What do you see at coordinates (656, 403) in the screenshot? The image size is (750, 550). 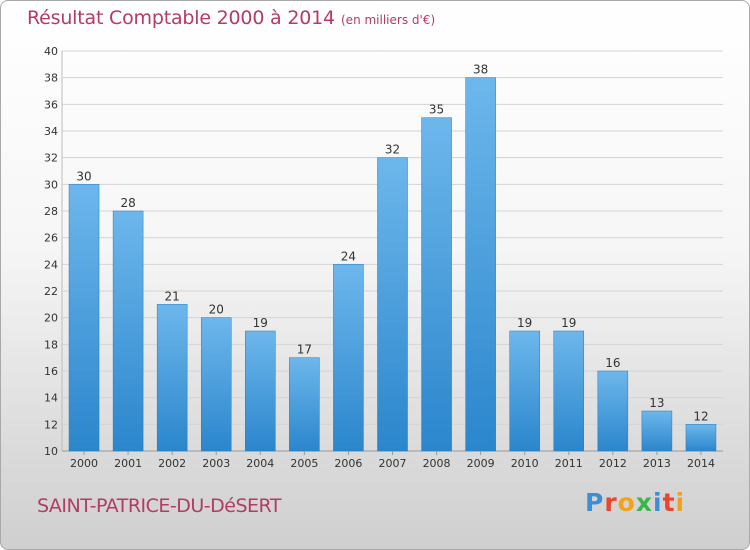 I see `data-label: 13` at bounding box center [656, 403].